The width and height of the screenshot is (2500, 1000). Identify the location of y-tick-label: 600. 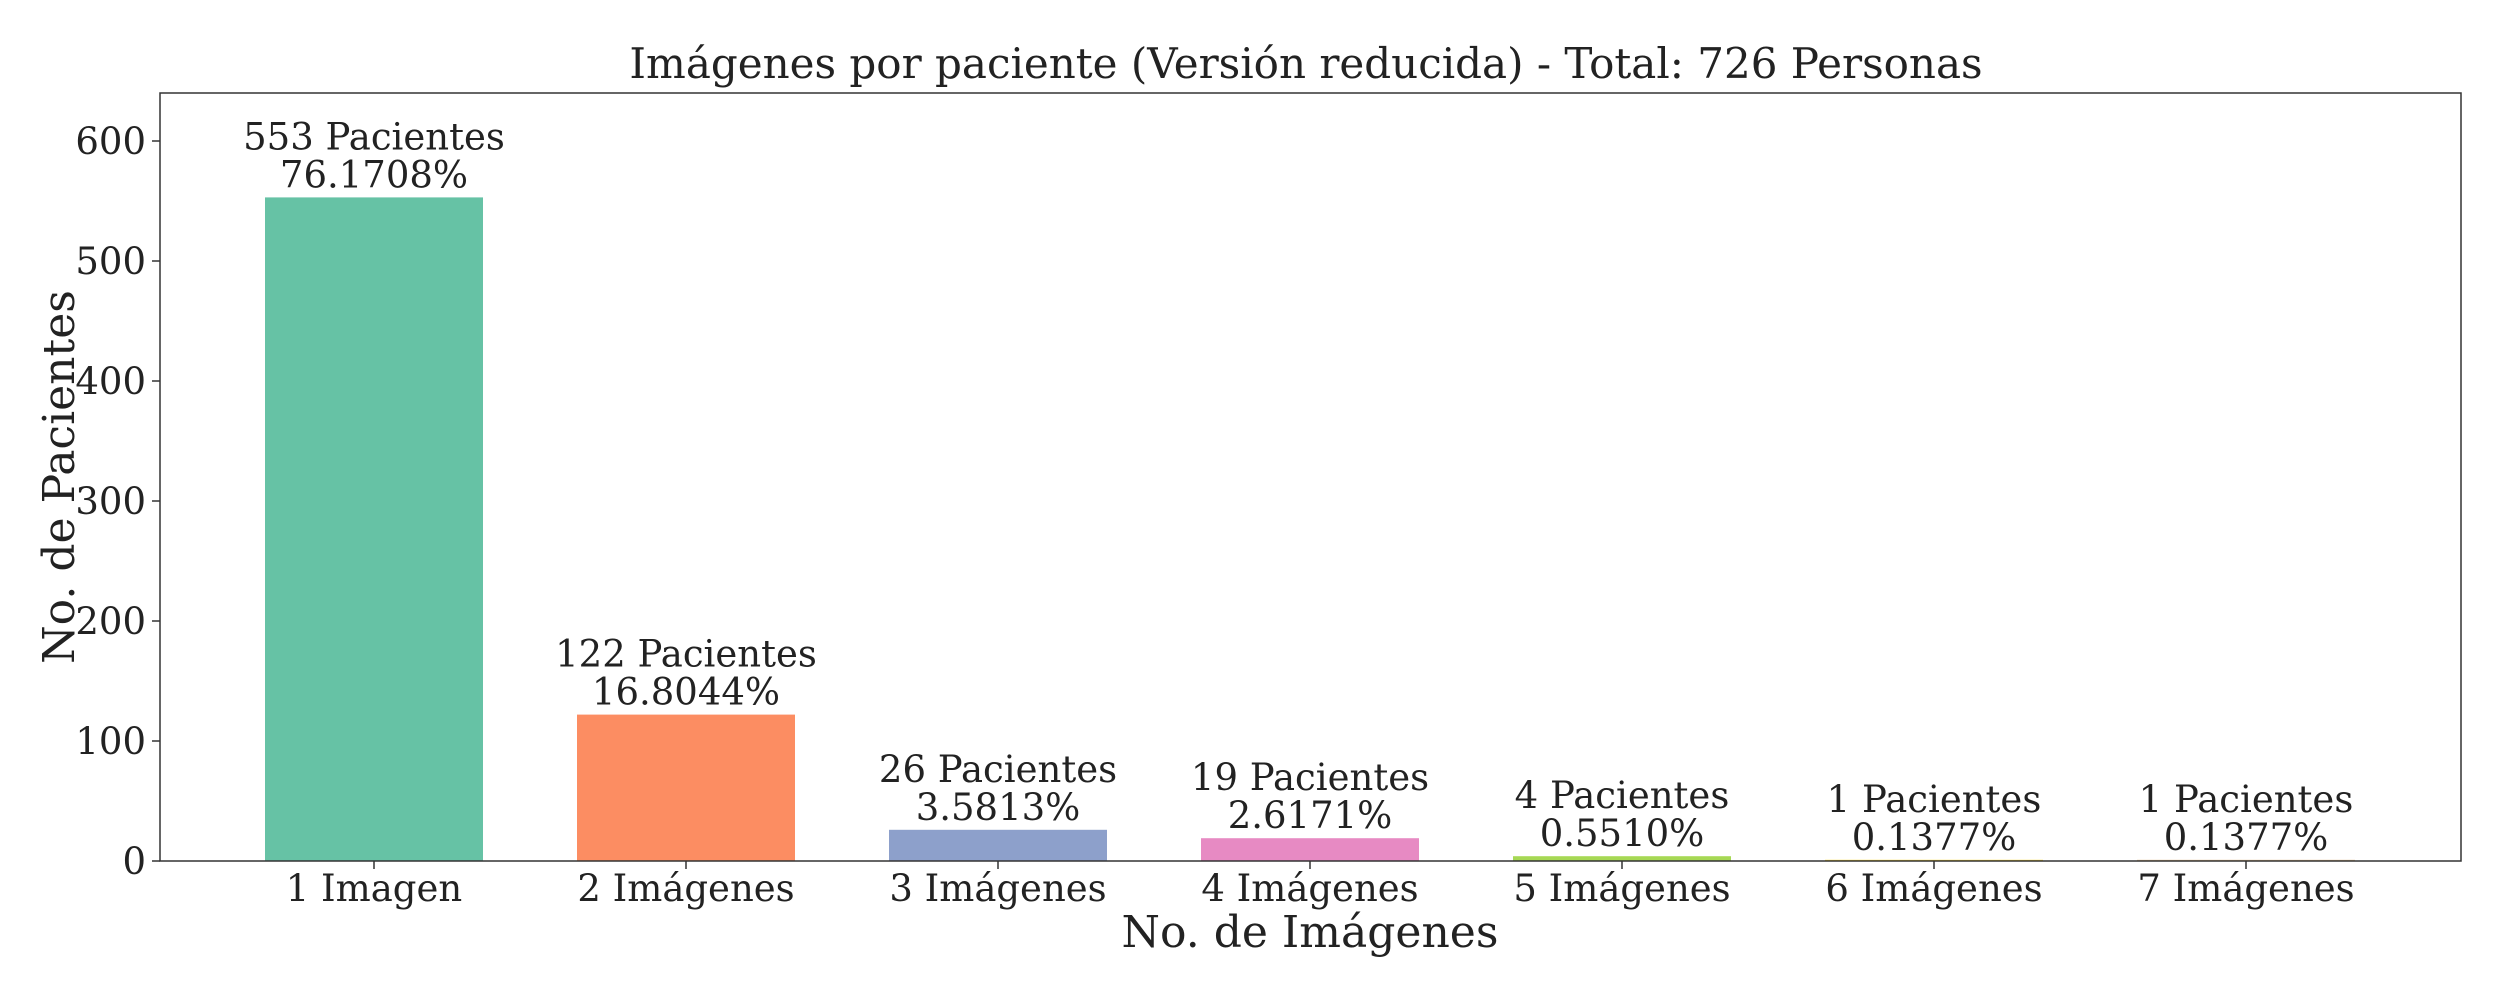
(110, 141).